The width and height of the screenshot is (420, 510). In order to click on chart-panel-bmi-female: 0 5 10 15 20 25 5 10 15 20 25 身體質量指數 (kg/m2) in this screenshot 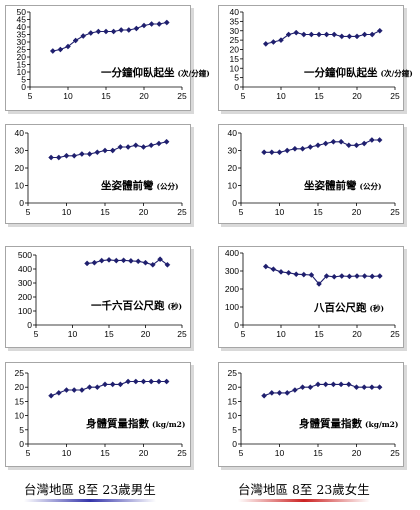, I will do `click(311, 414)`.